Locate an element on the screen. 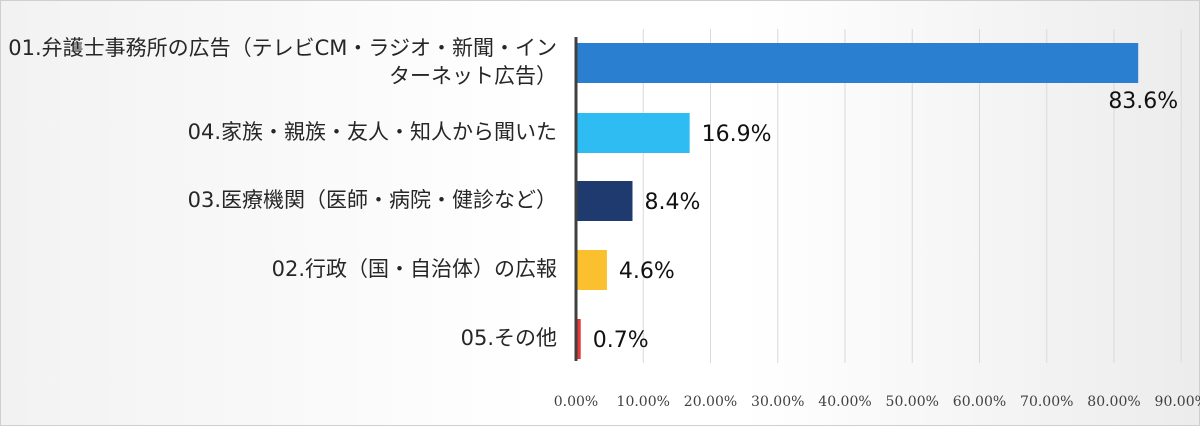 The image size is (1200, 427). category-label: 01.弁護士事務所の広告（テレビCM・ラジオ・新聞・イン is located at coordinates (282, 48).